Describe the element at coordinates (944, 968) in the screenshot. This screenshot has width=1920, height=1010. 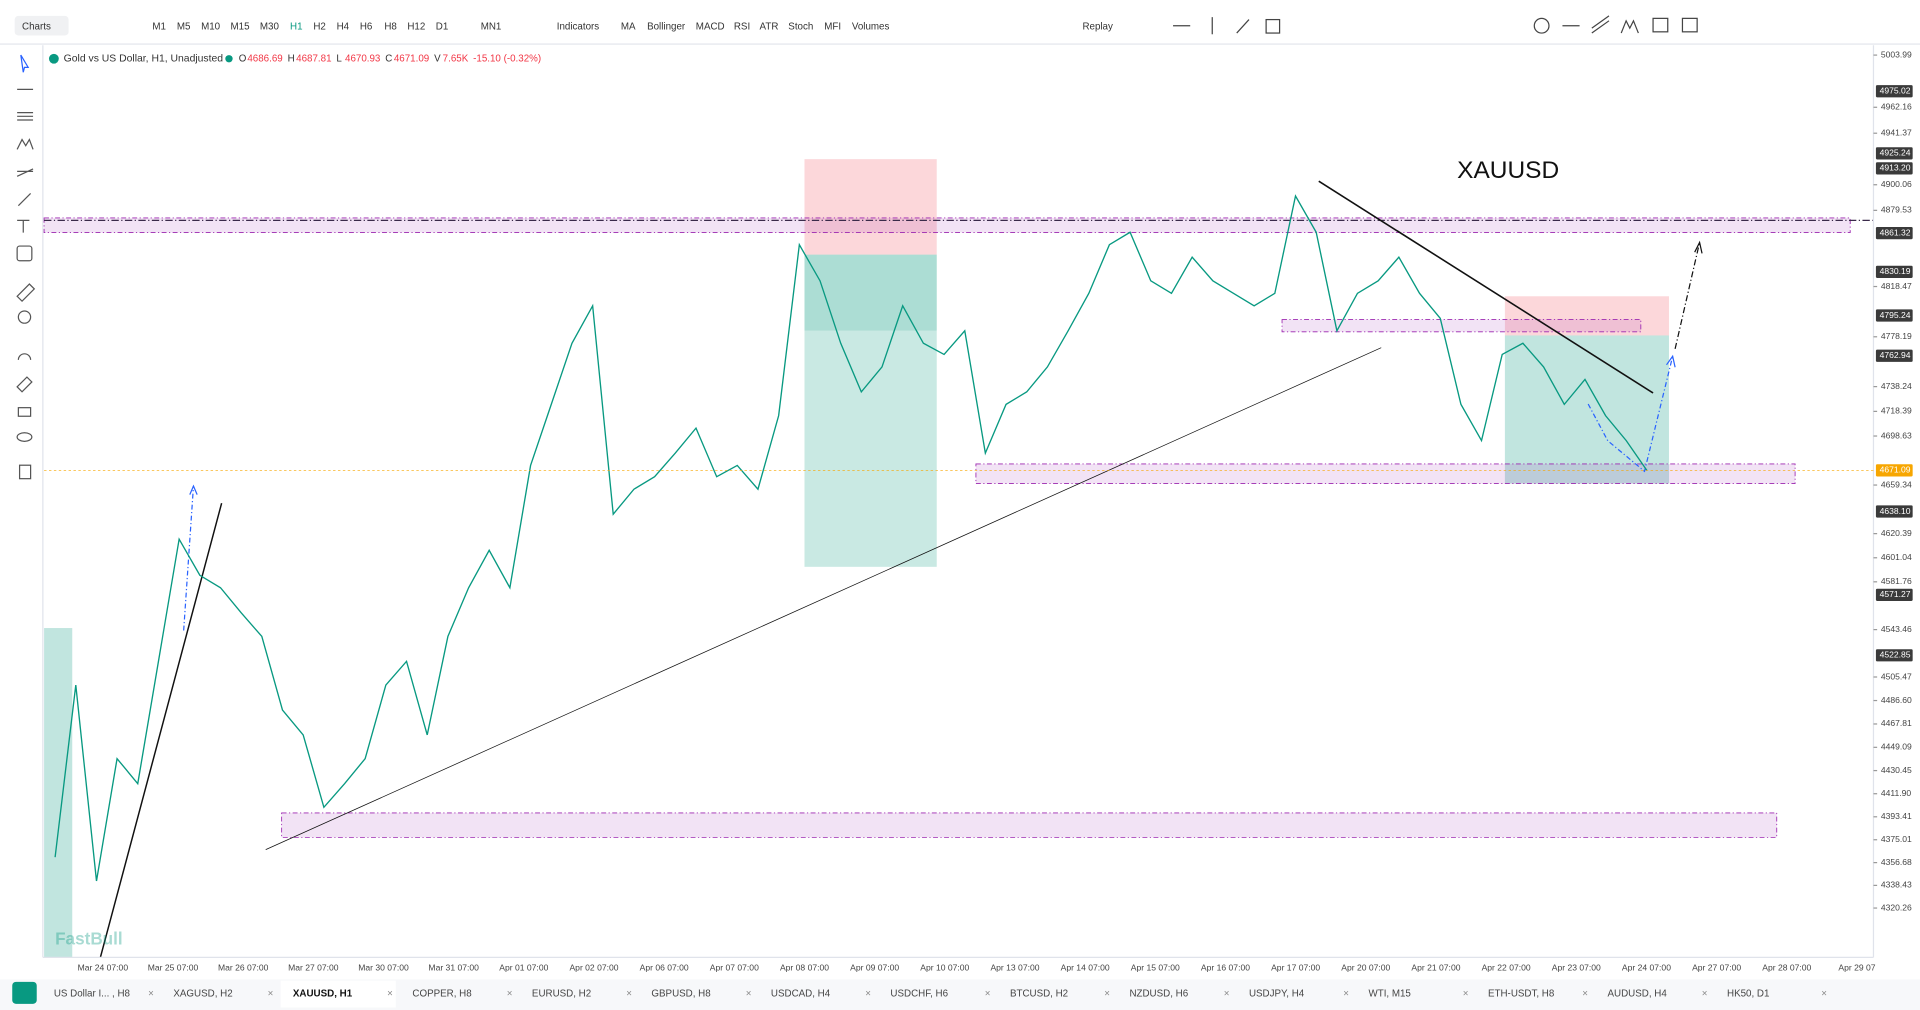
I see `time-label: Apr 10 07:00` at that location.